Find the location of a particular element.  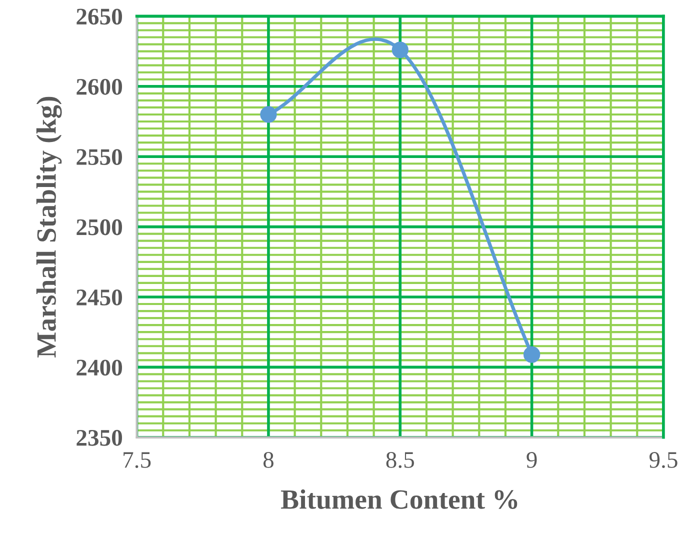

y-tick-label: 2550 is located at coordinates (99, 157).